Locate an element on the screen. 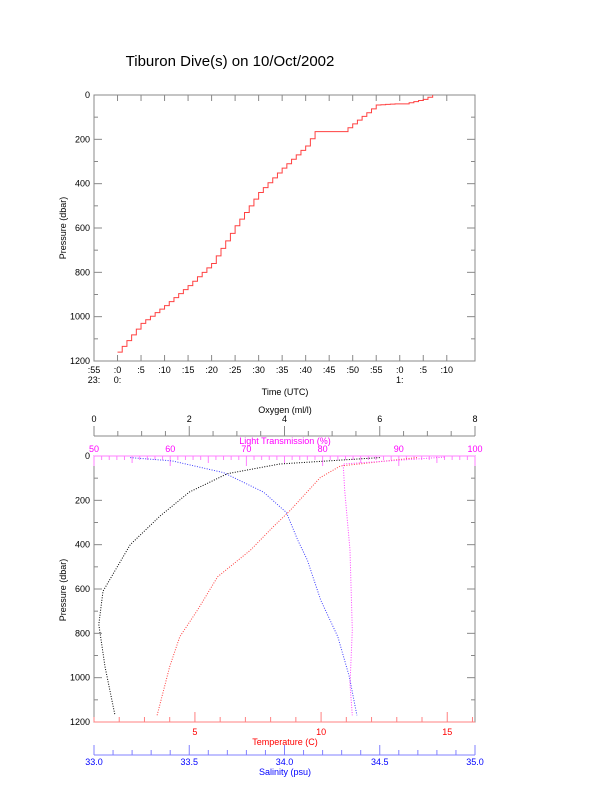  oxygen-tick-label: 2 is located at coordinates (189, 419).